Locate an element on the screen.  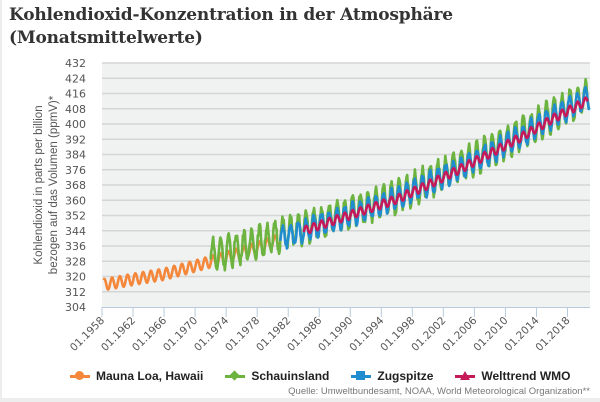
legend-label: Schauinsland is located at coordinates (290, 376).